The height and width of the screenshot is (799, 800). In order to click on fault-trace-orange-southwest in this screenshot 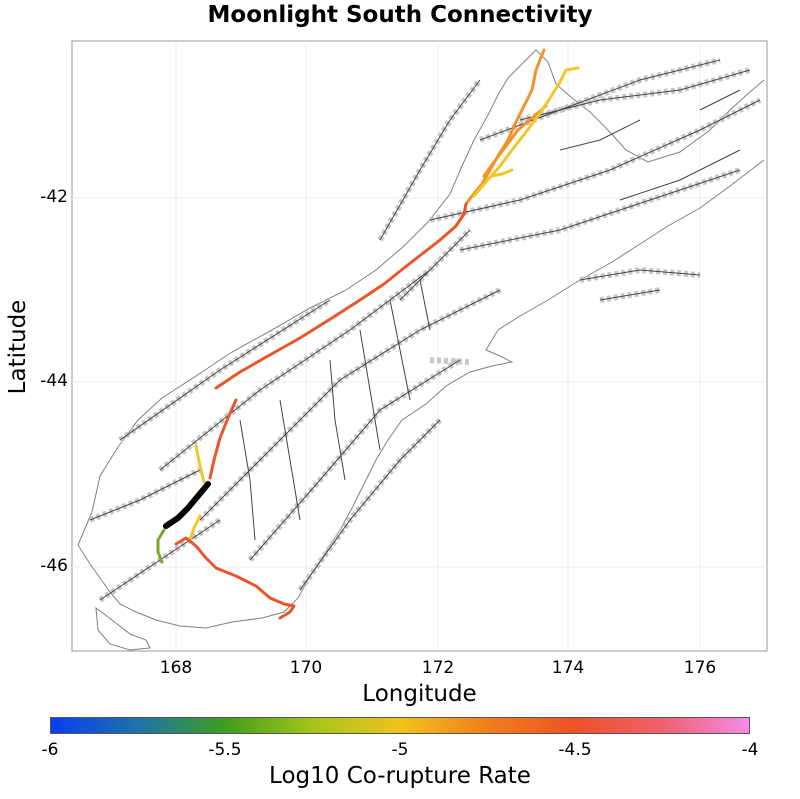, I will do `click(235, 578)`.